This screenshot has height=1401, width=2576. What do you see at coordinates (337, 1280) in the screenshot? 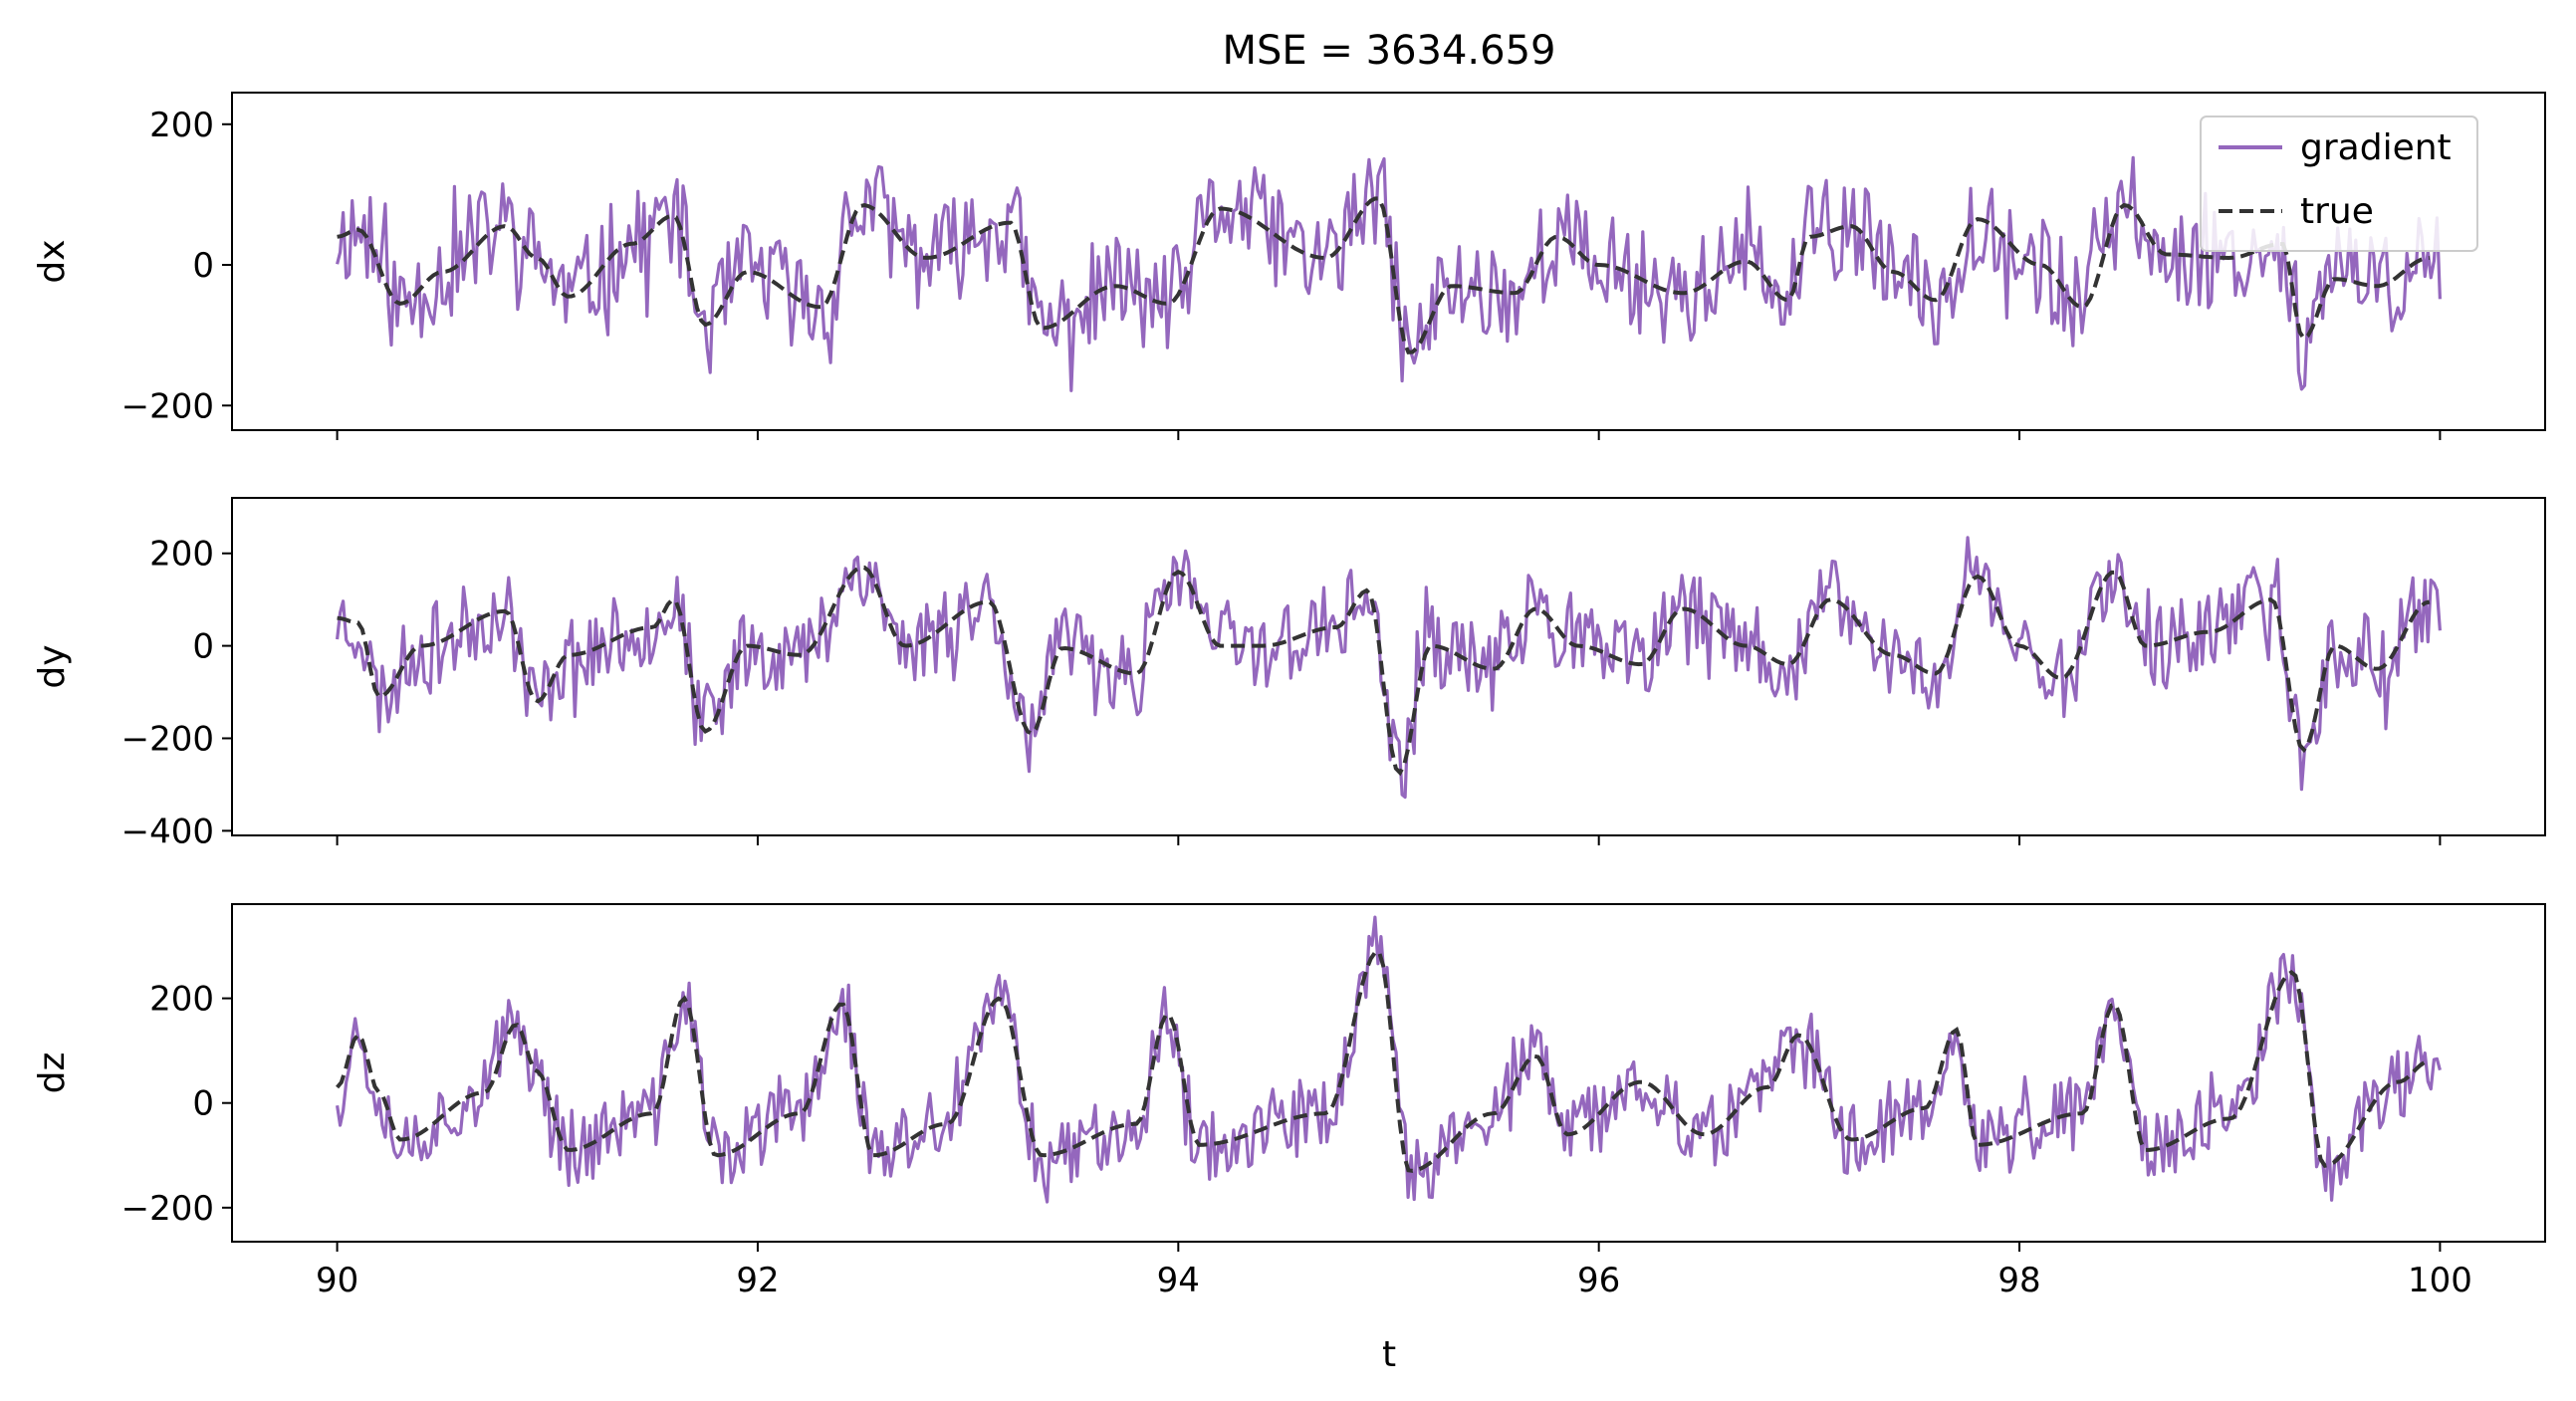
I see `x-tick-label: 90` at bounding box center [337, 1280].